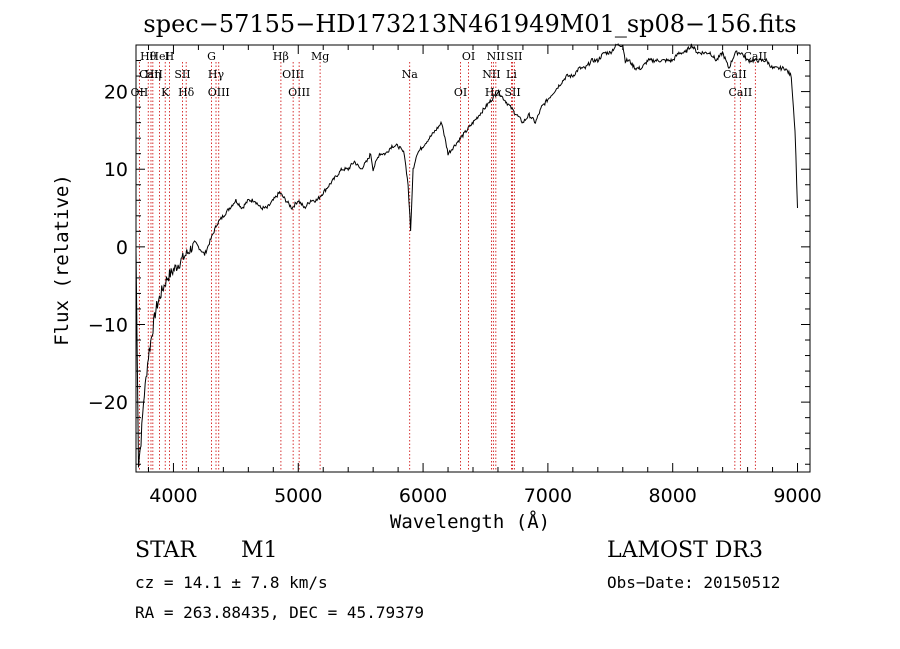  What do you see at coordinates (320, 56) in the screenshot?
I see `spectral-line-label: Mg` at bounding box center [320, 56].